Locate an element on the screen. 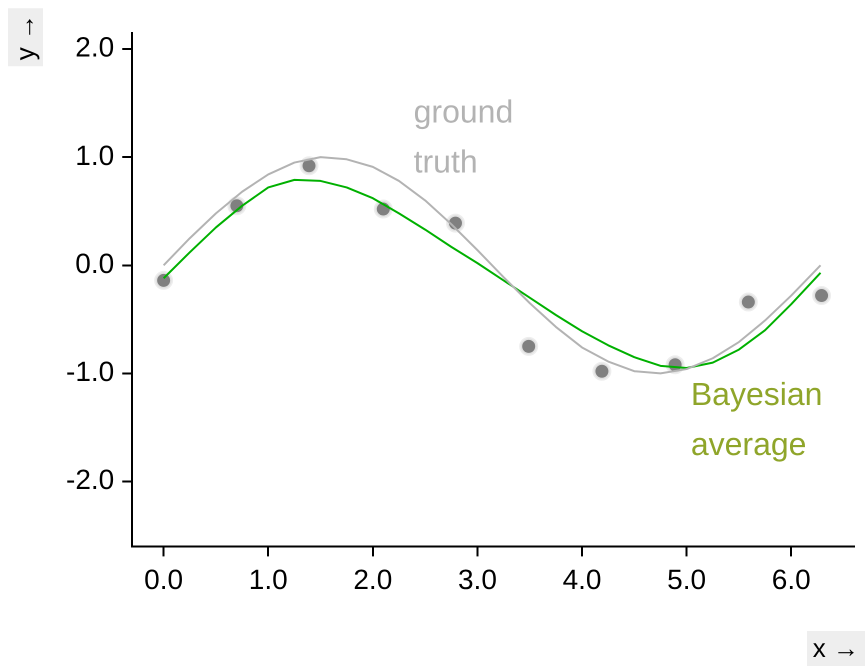 The height and width of the screenshot is (666, 865). y-tick-label: 1.0 is located at coordinates (94, 155).